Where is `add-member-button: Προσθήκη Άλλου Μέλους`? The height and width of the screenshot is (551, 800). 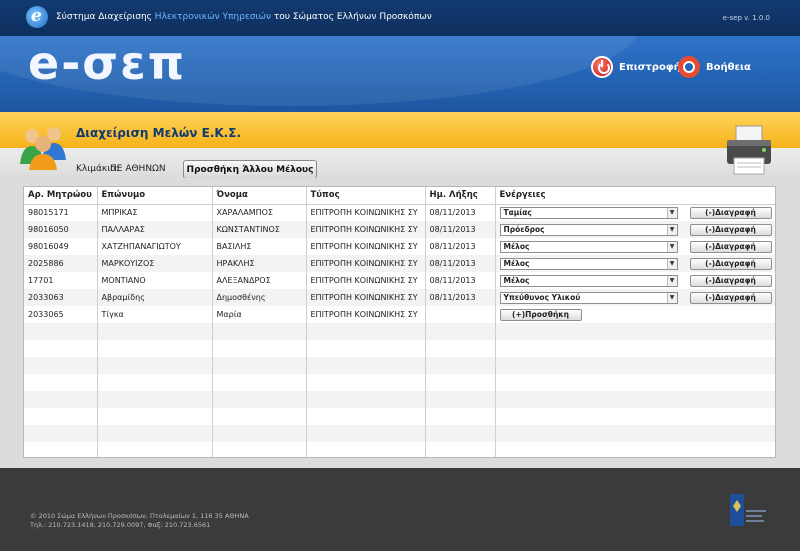 add-member-button: Προσθήκη Άλλου Μέλους is located at coordinates (250, 169).